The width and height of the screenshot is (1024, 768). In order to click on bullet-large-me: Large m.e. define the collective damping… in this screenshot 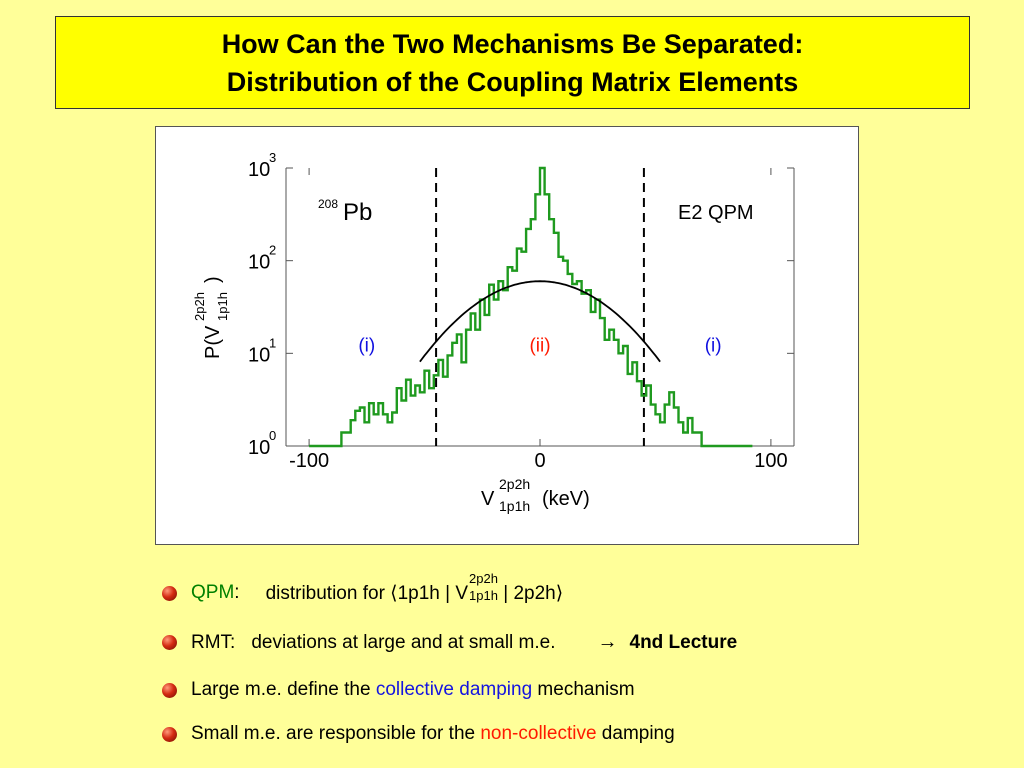, I will do `click(398, 690)`.